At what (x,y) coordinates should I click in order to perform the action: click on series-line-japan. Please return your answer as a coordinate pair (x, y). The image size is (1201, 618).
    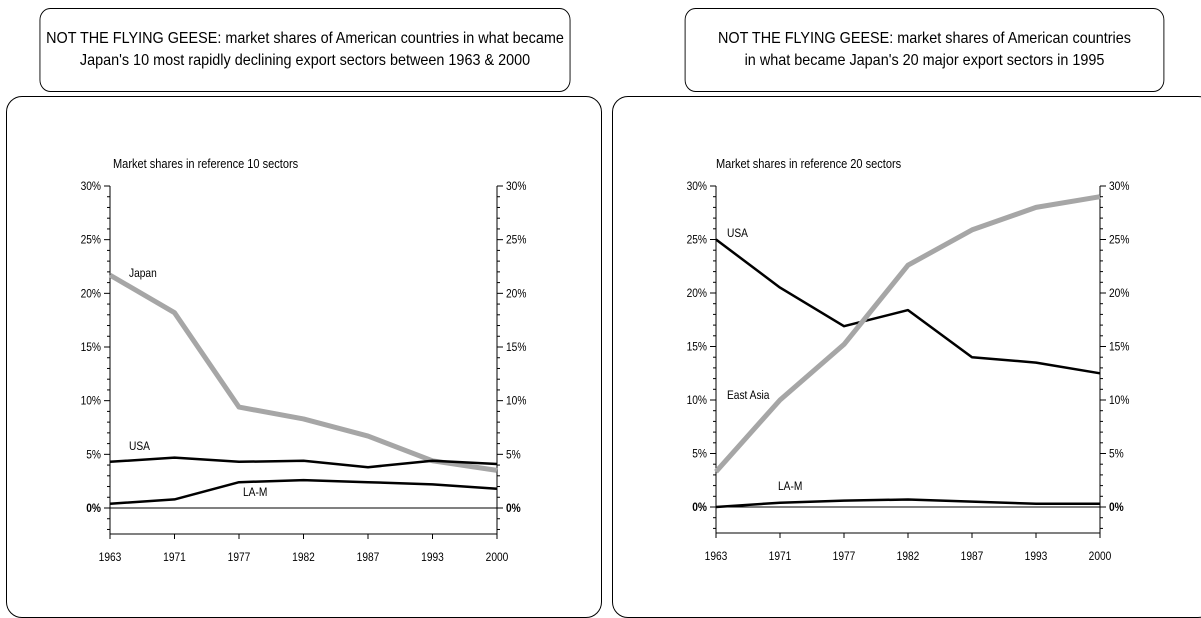
    Looking at the image, I should click on (303, 372).